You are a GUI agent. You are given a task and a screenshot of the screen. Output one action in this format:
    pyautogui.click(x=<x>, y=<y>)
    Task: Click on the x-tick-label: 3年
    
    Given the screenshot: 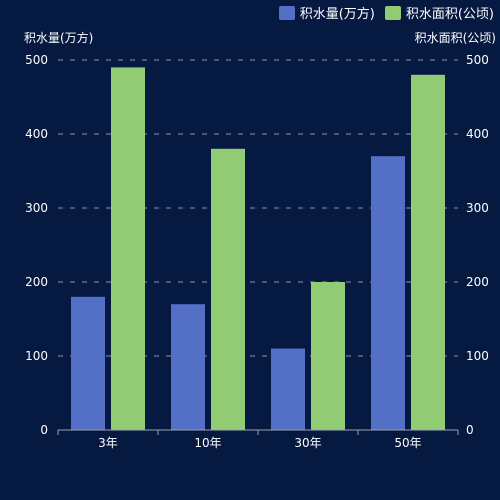 What is the action you would take?
    pyautogui.click(x=108, y=443)
    